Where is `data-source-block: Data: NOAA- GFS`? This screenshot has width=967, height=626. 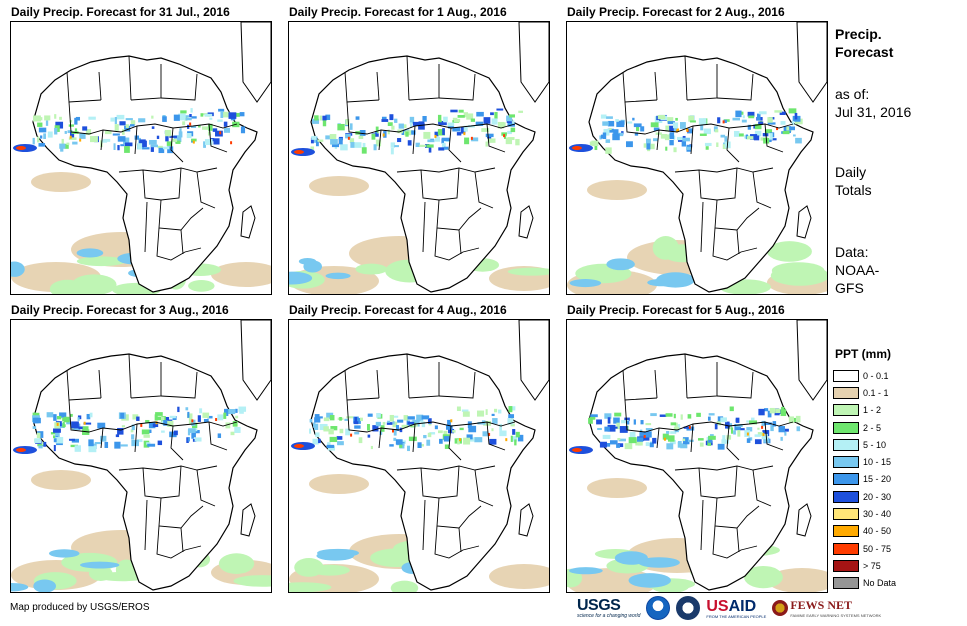
data-source-block: Data: NOAA- GFS is located at coordinates (857, 270).